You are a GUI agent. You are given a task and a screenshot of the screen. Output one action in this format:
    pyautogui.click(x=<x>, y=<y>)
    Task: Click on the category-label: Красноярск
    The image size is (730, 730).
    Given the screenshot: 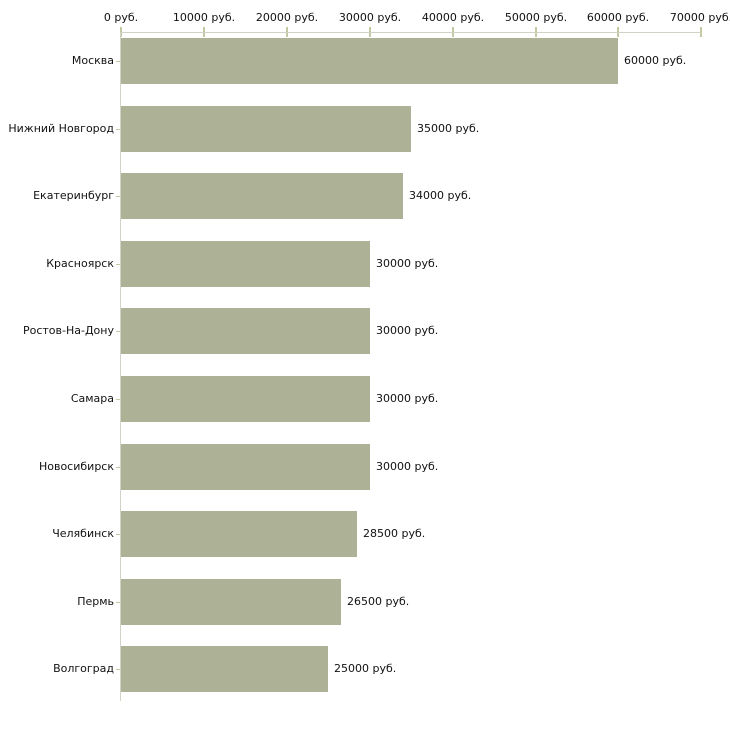 What is the action you would take?
    pyautogui.click(x=80, y=263)
    